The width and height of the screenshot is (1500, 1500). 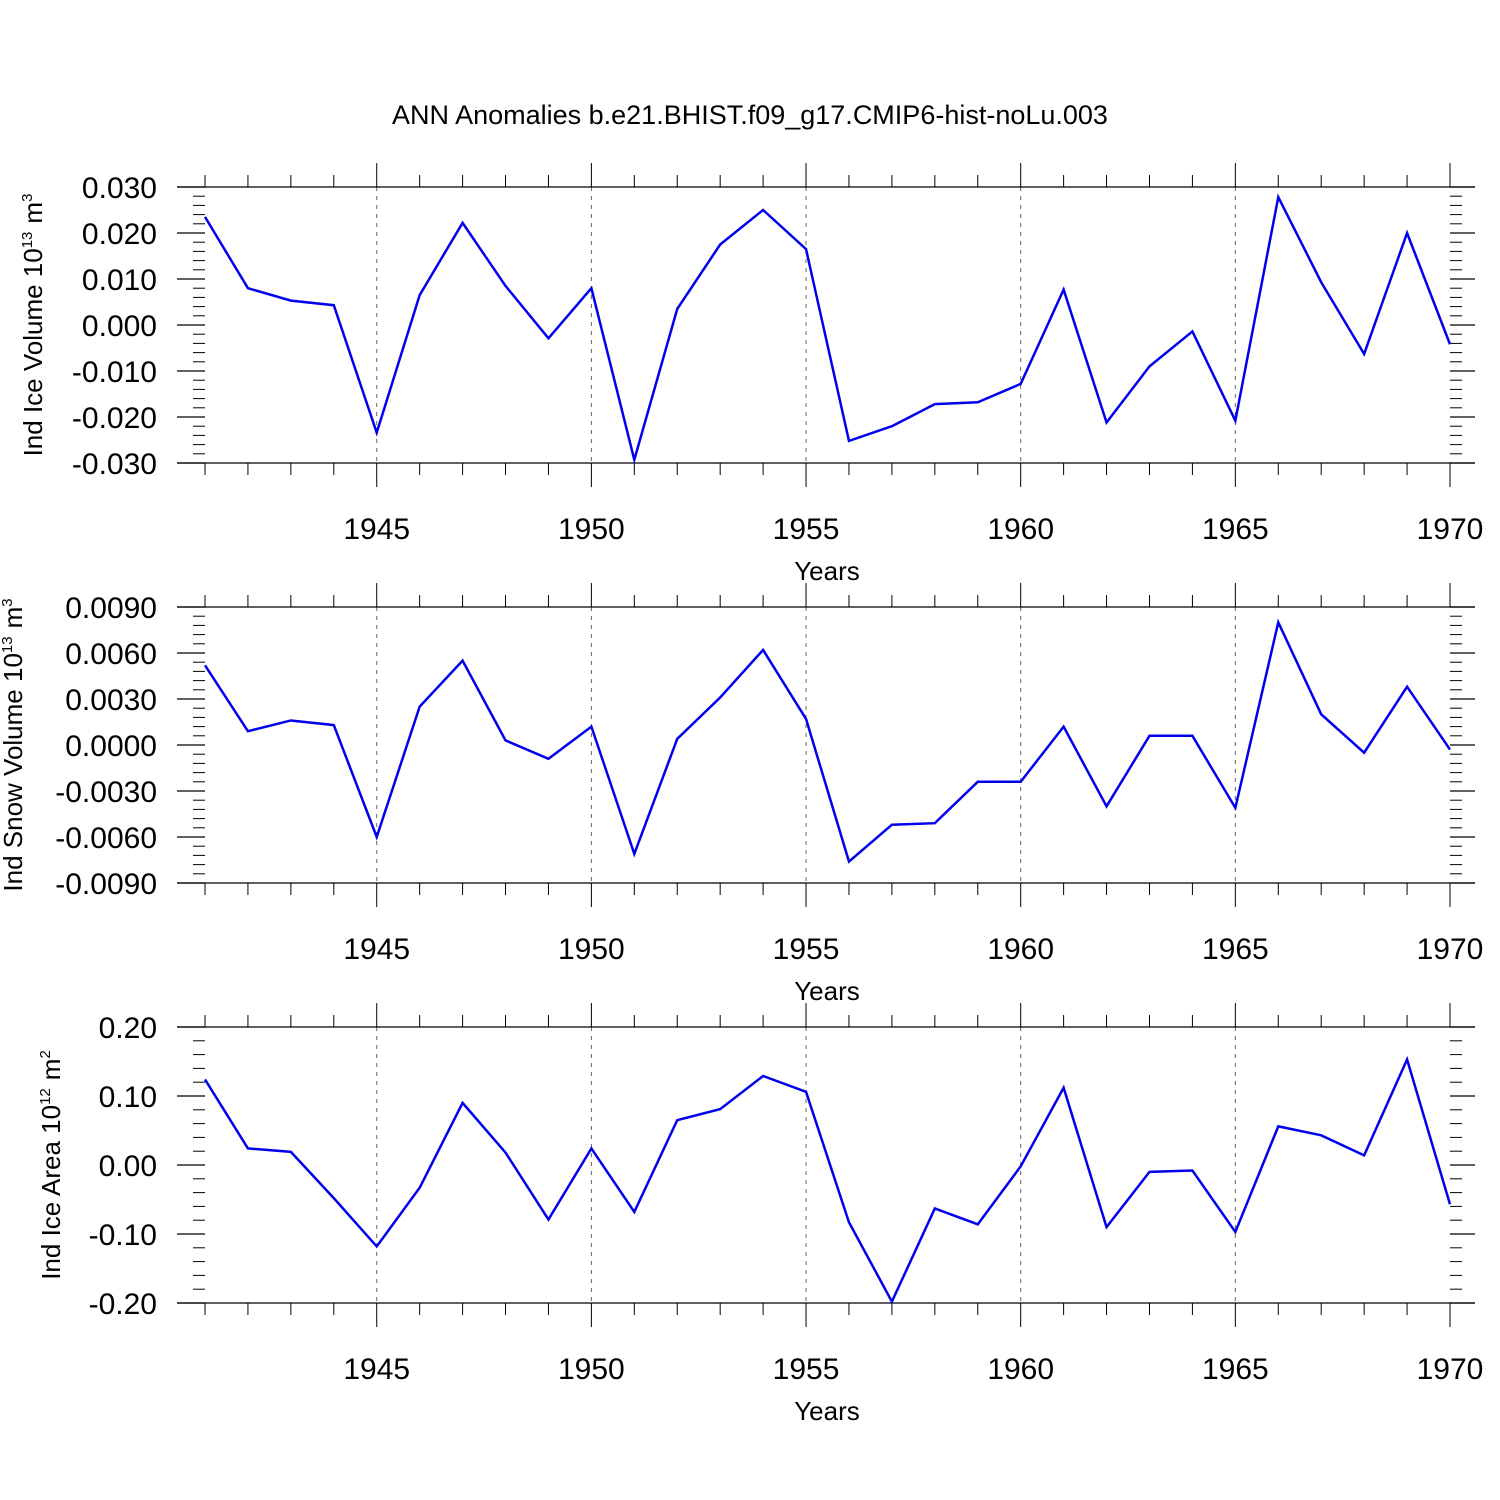 What do you see at coordinates (106, 884) in the screenshot?
I see `y-tick-label: -0.0090` at bounding box center [106, 884].